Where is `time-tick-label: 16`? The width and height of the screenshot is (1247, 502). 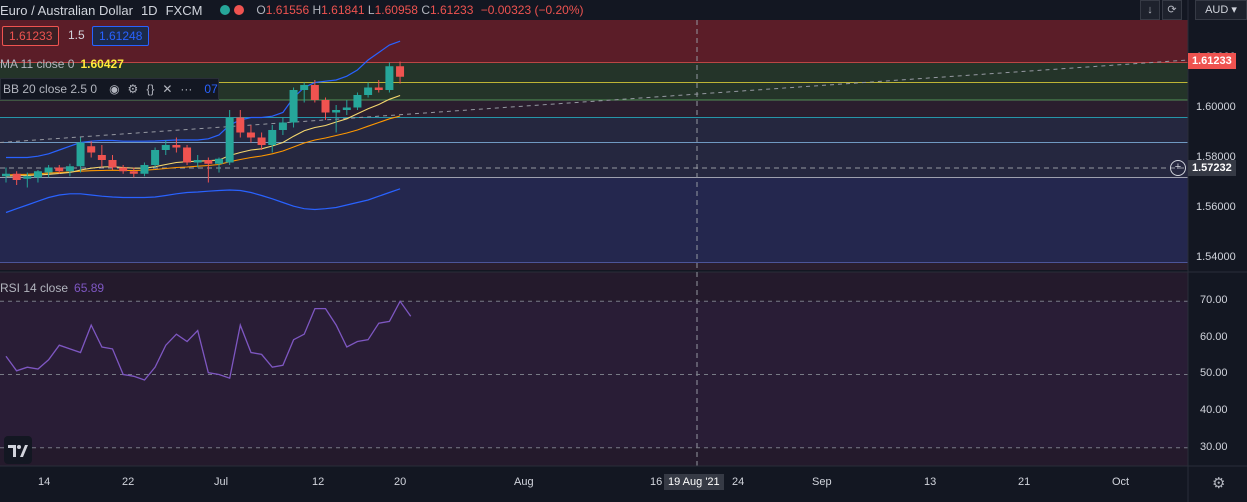
time-tick-label: 16 is located at coordinates (656, 482).